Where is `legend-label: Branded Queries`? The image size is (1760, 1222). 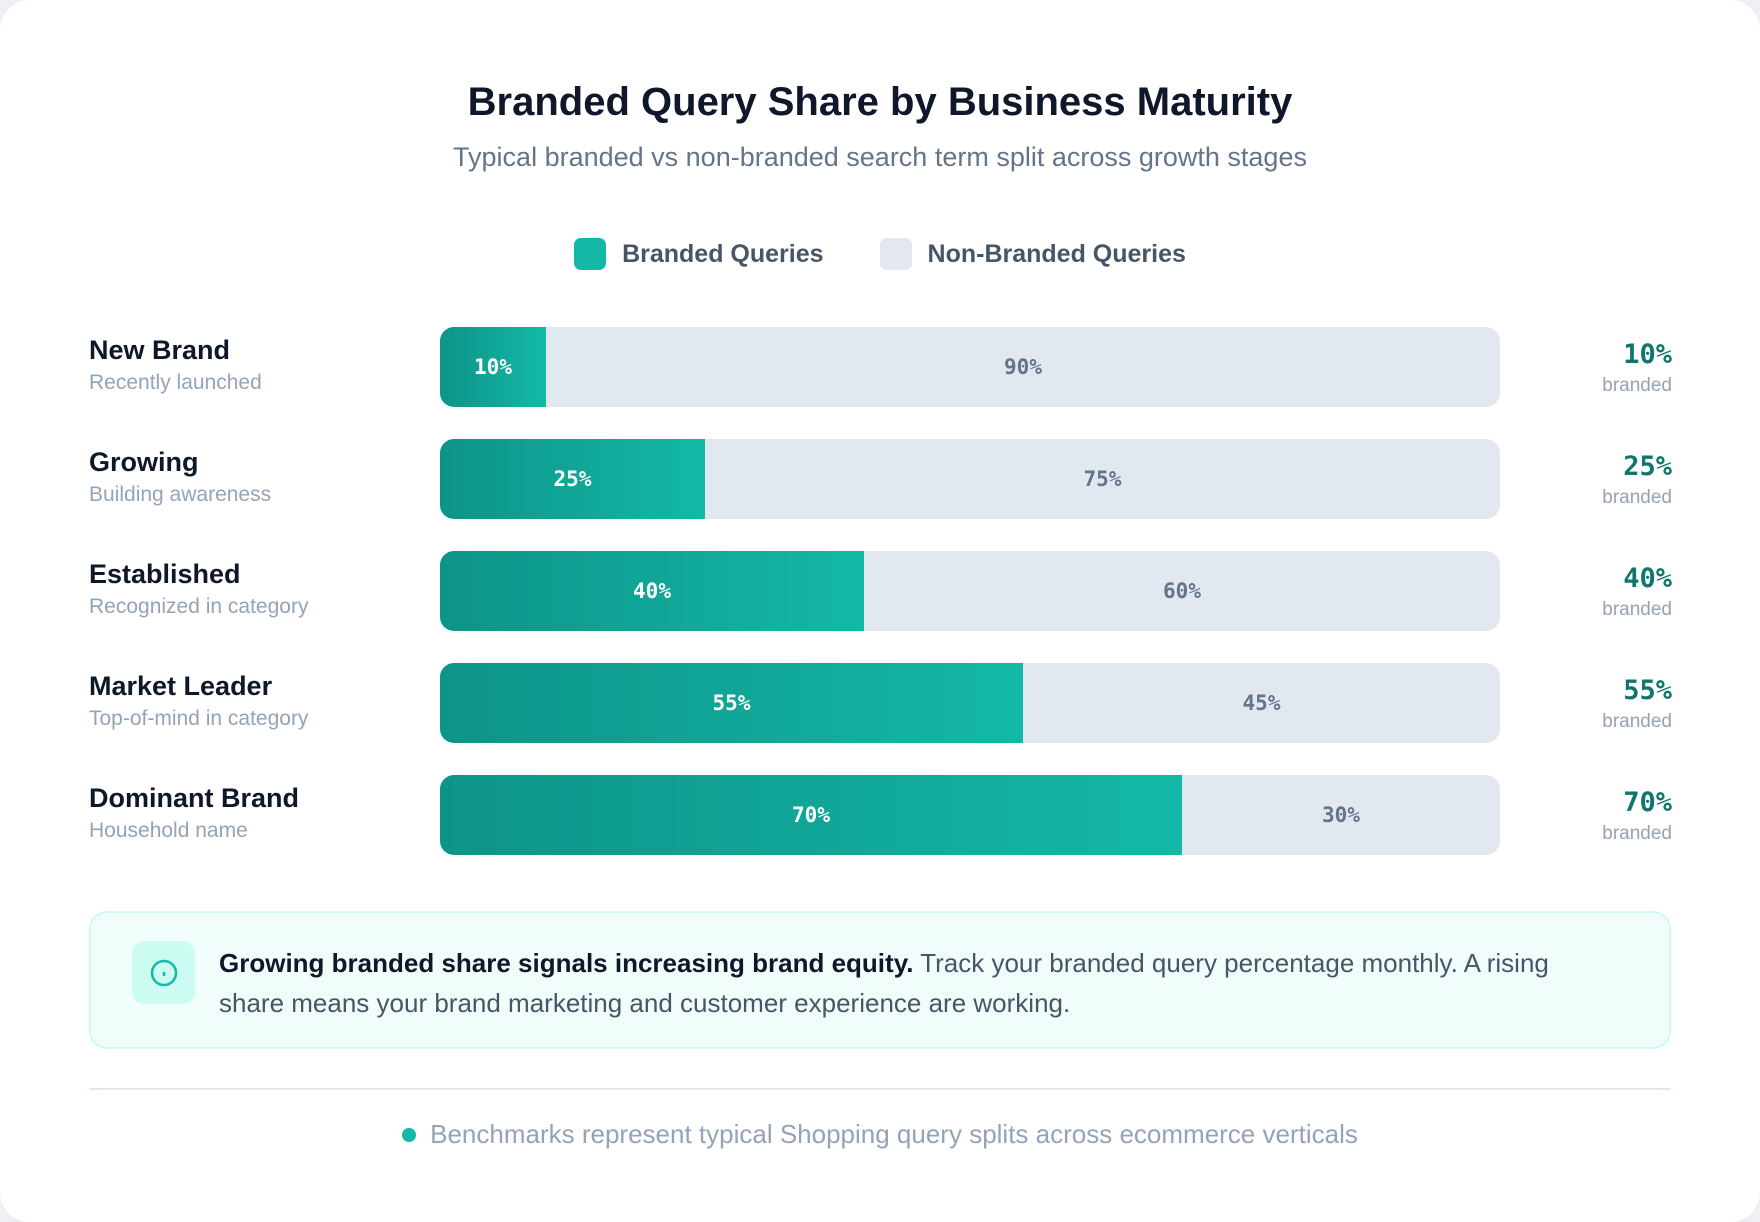
legend-label: Branded Queries is located at coordinates (723, 253).